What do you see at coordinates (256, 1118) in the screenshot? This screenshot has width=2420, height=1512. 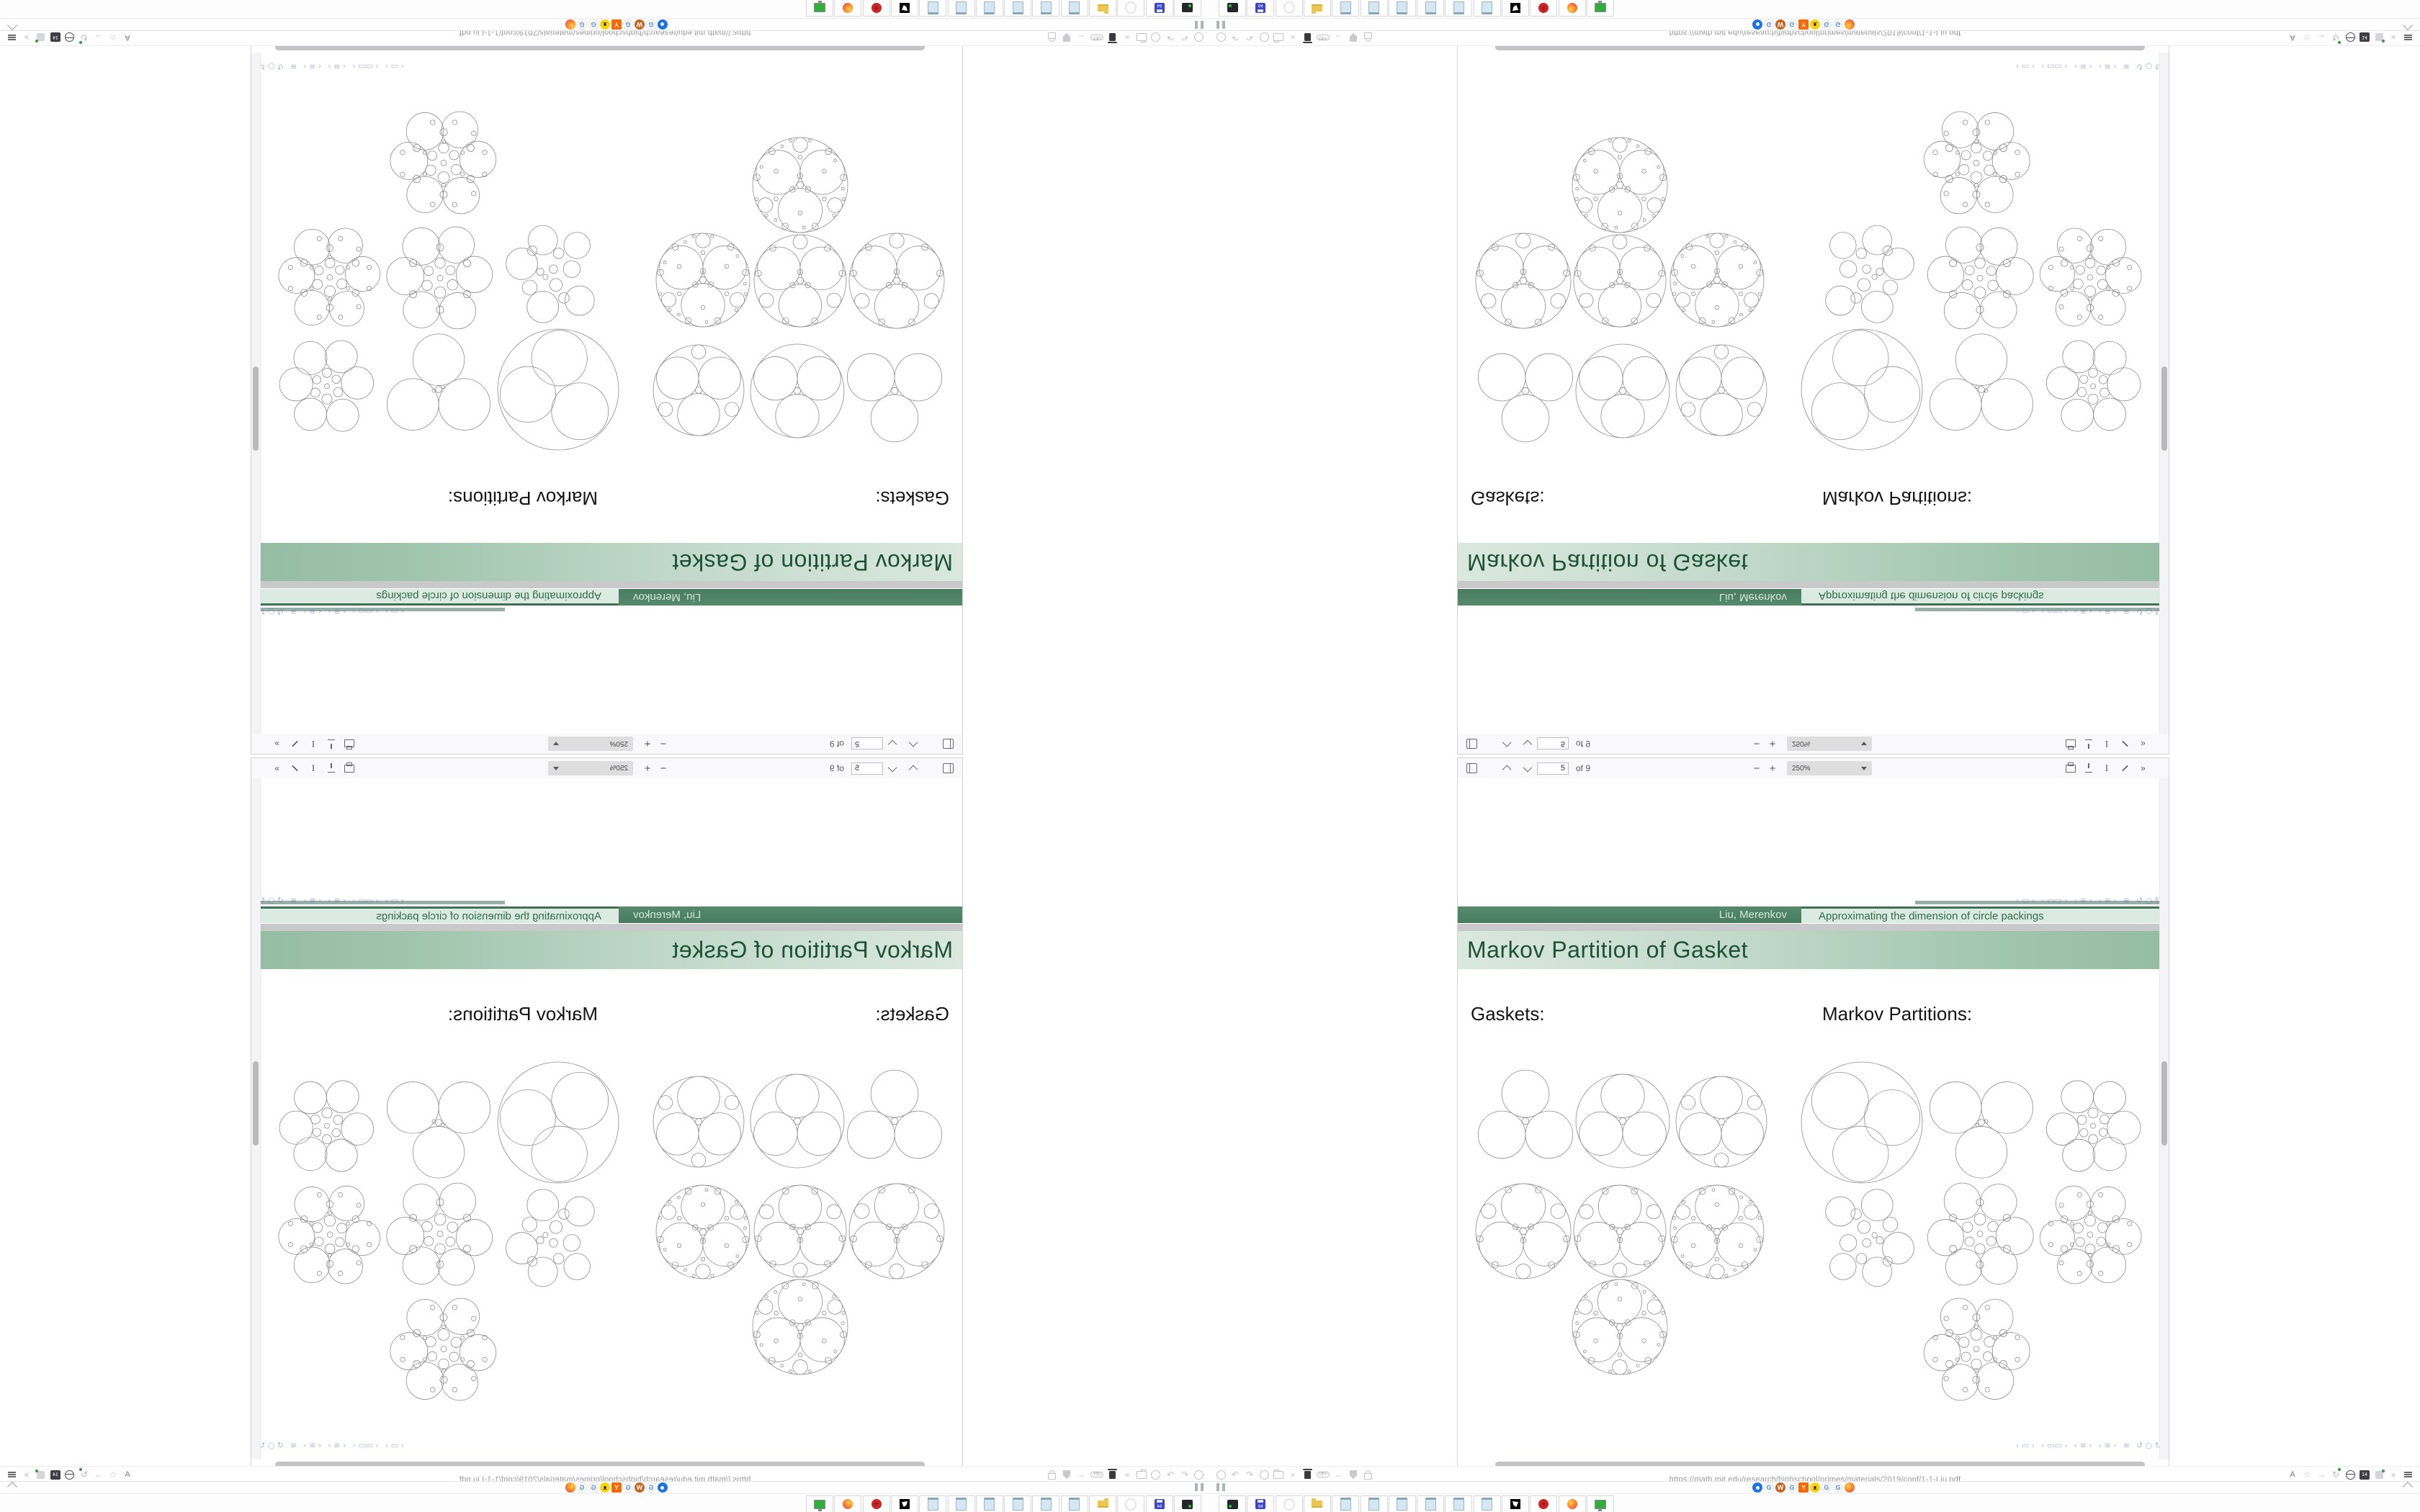 I see `vertical-scrollbar` at bounding box center [256, 1118].